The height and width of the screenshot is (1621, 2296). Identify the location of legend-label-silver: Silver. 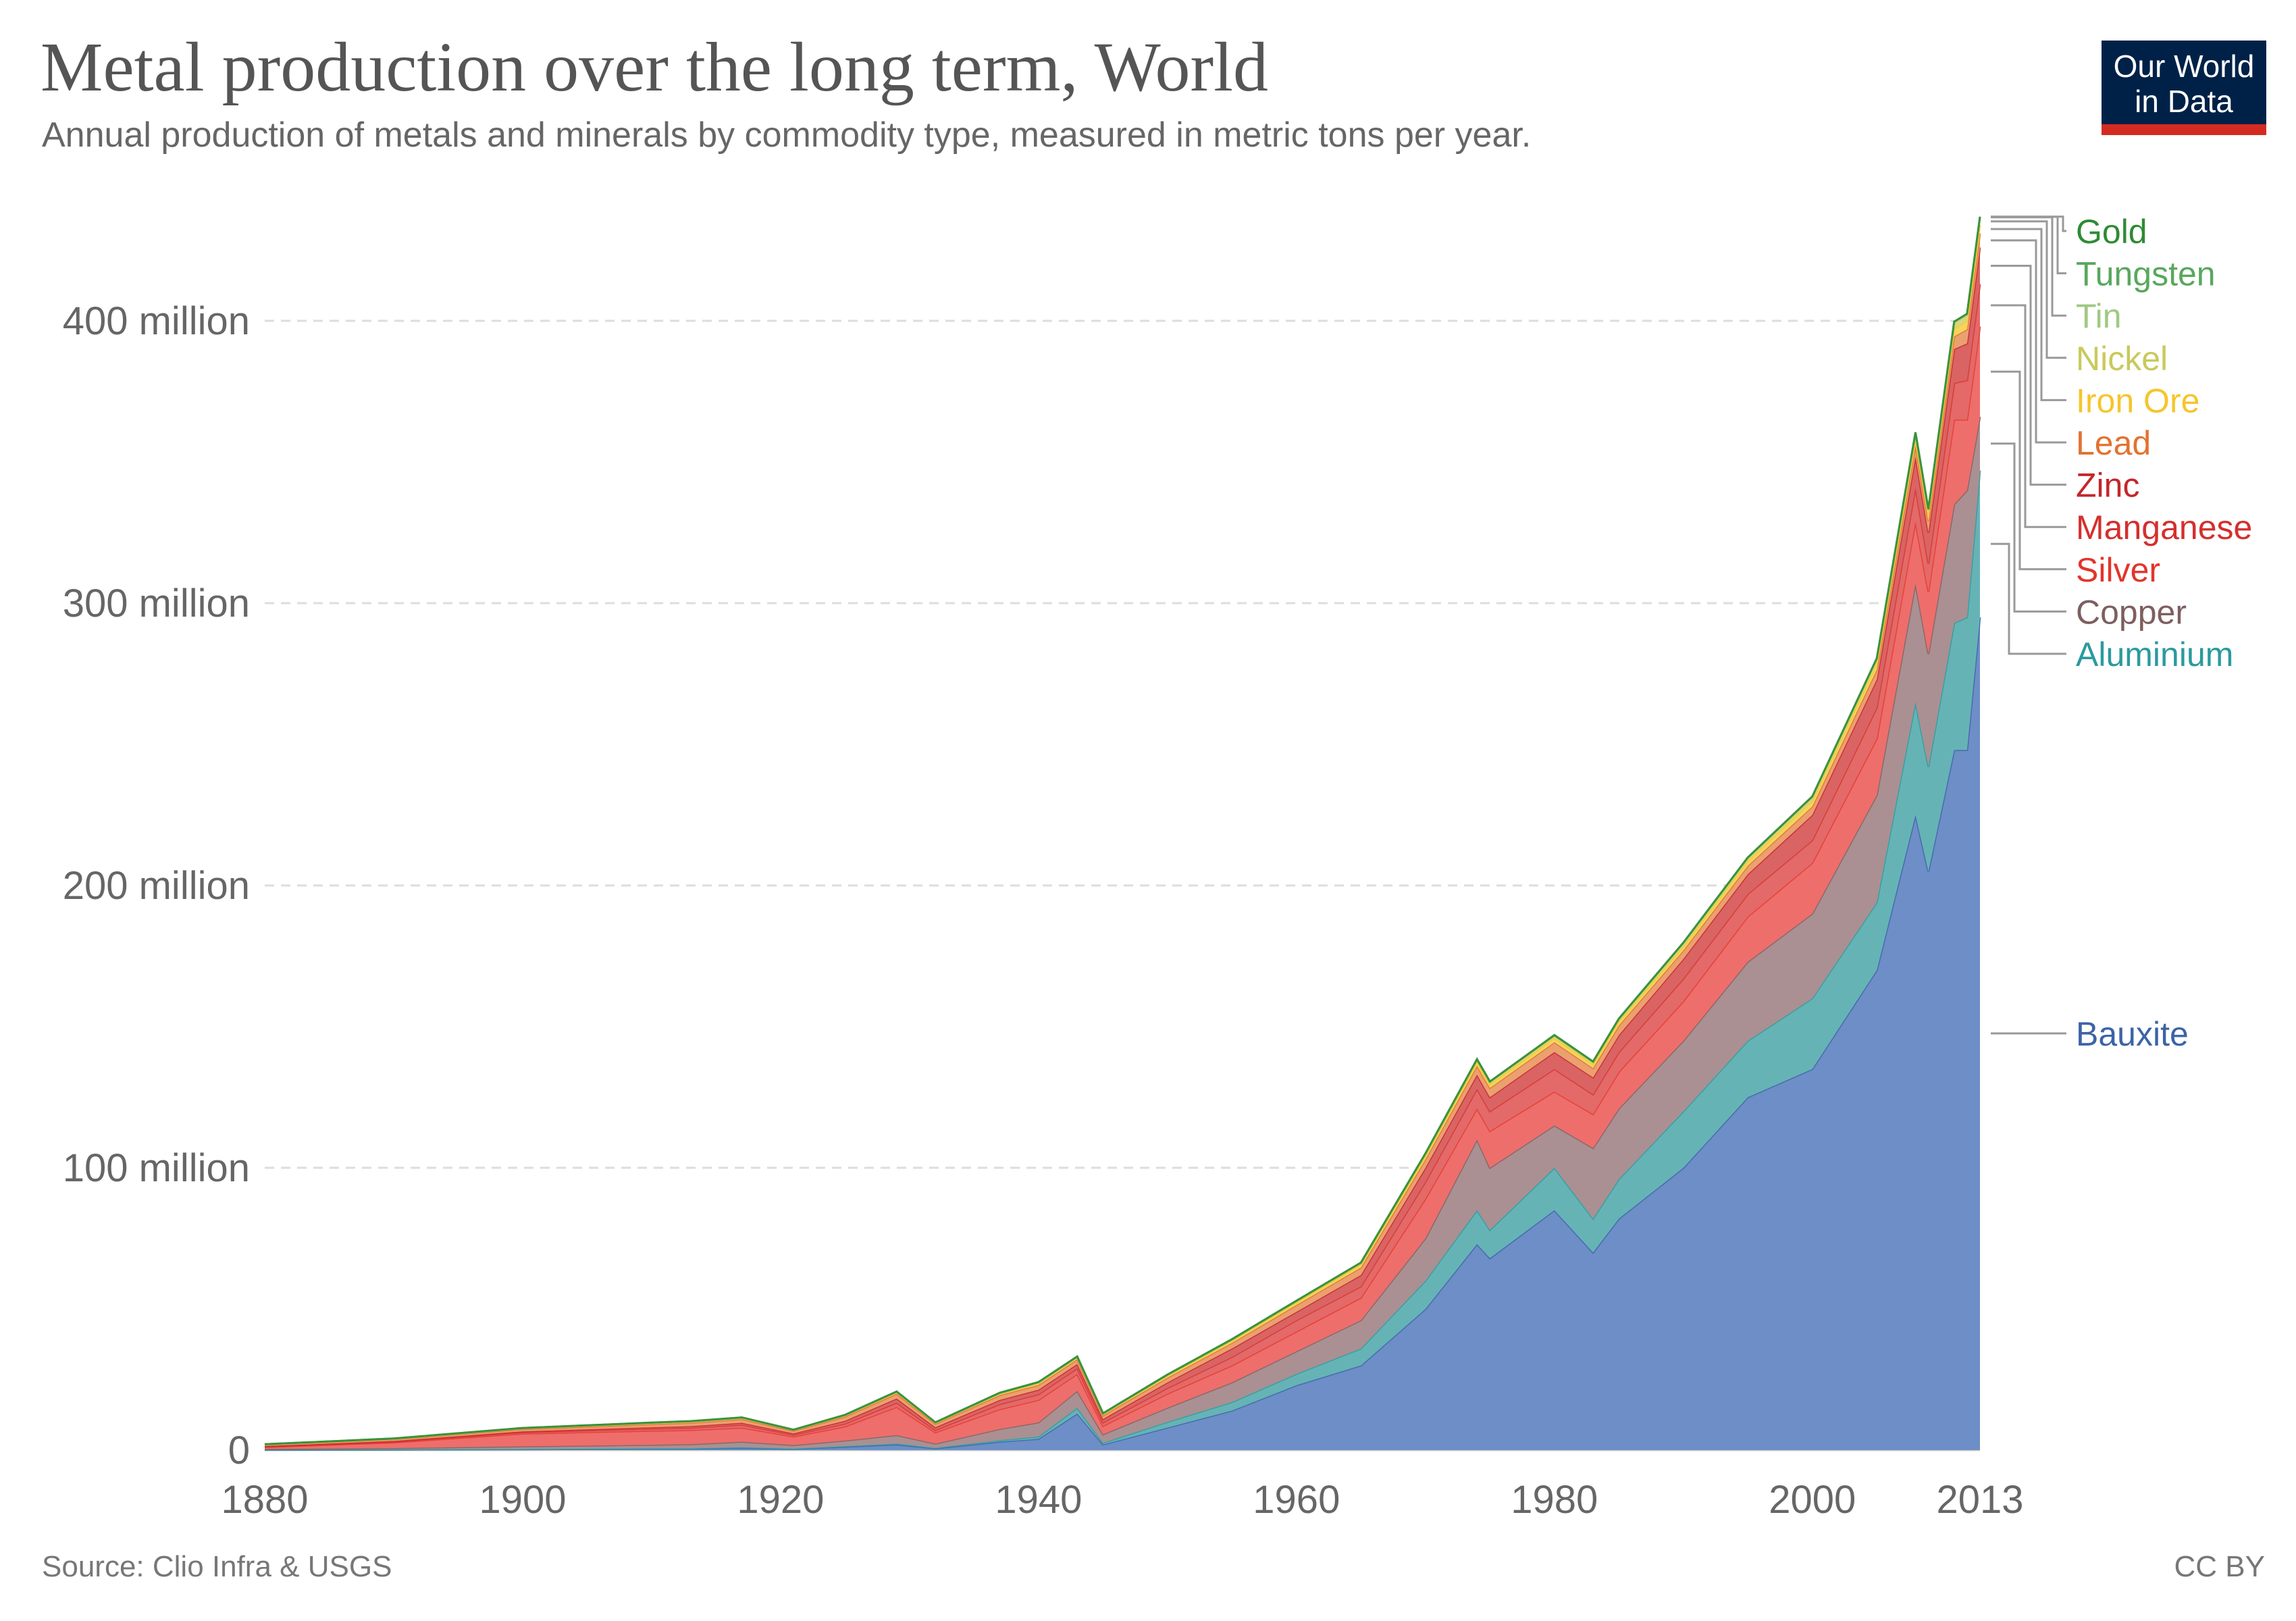
(2118, 570).